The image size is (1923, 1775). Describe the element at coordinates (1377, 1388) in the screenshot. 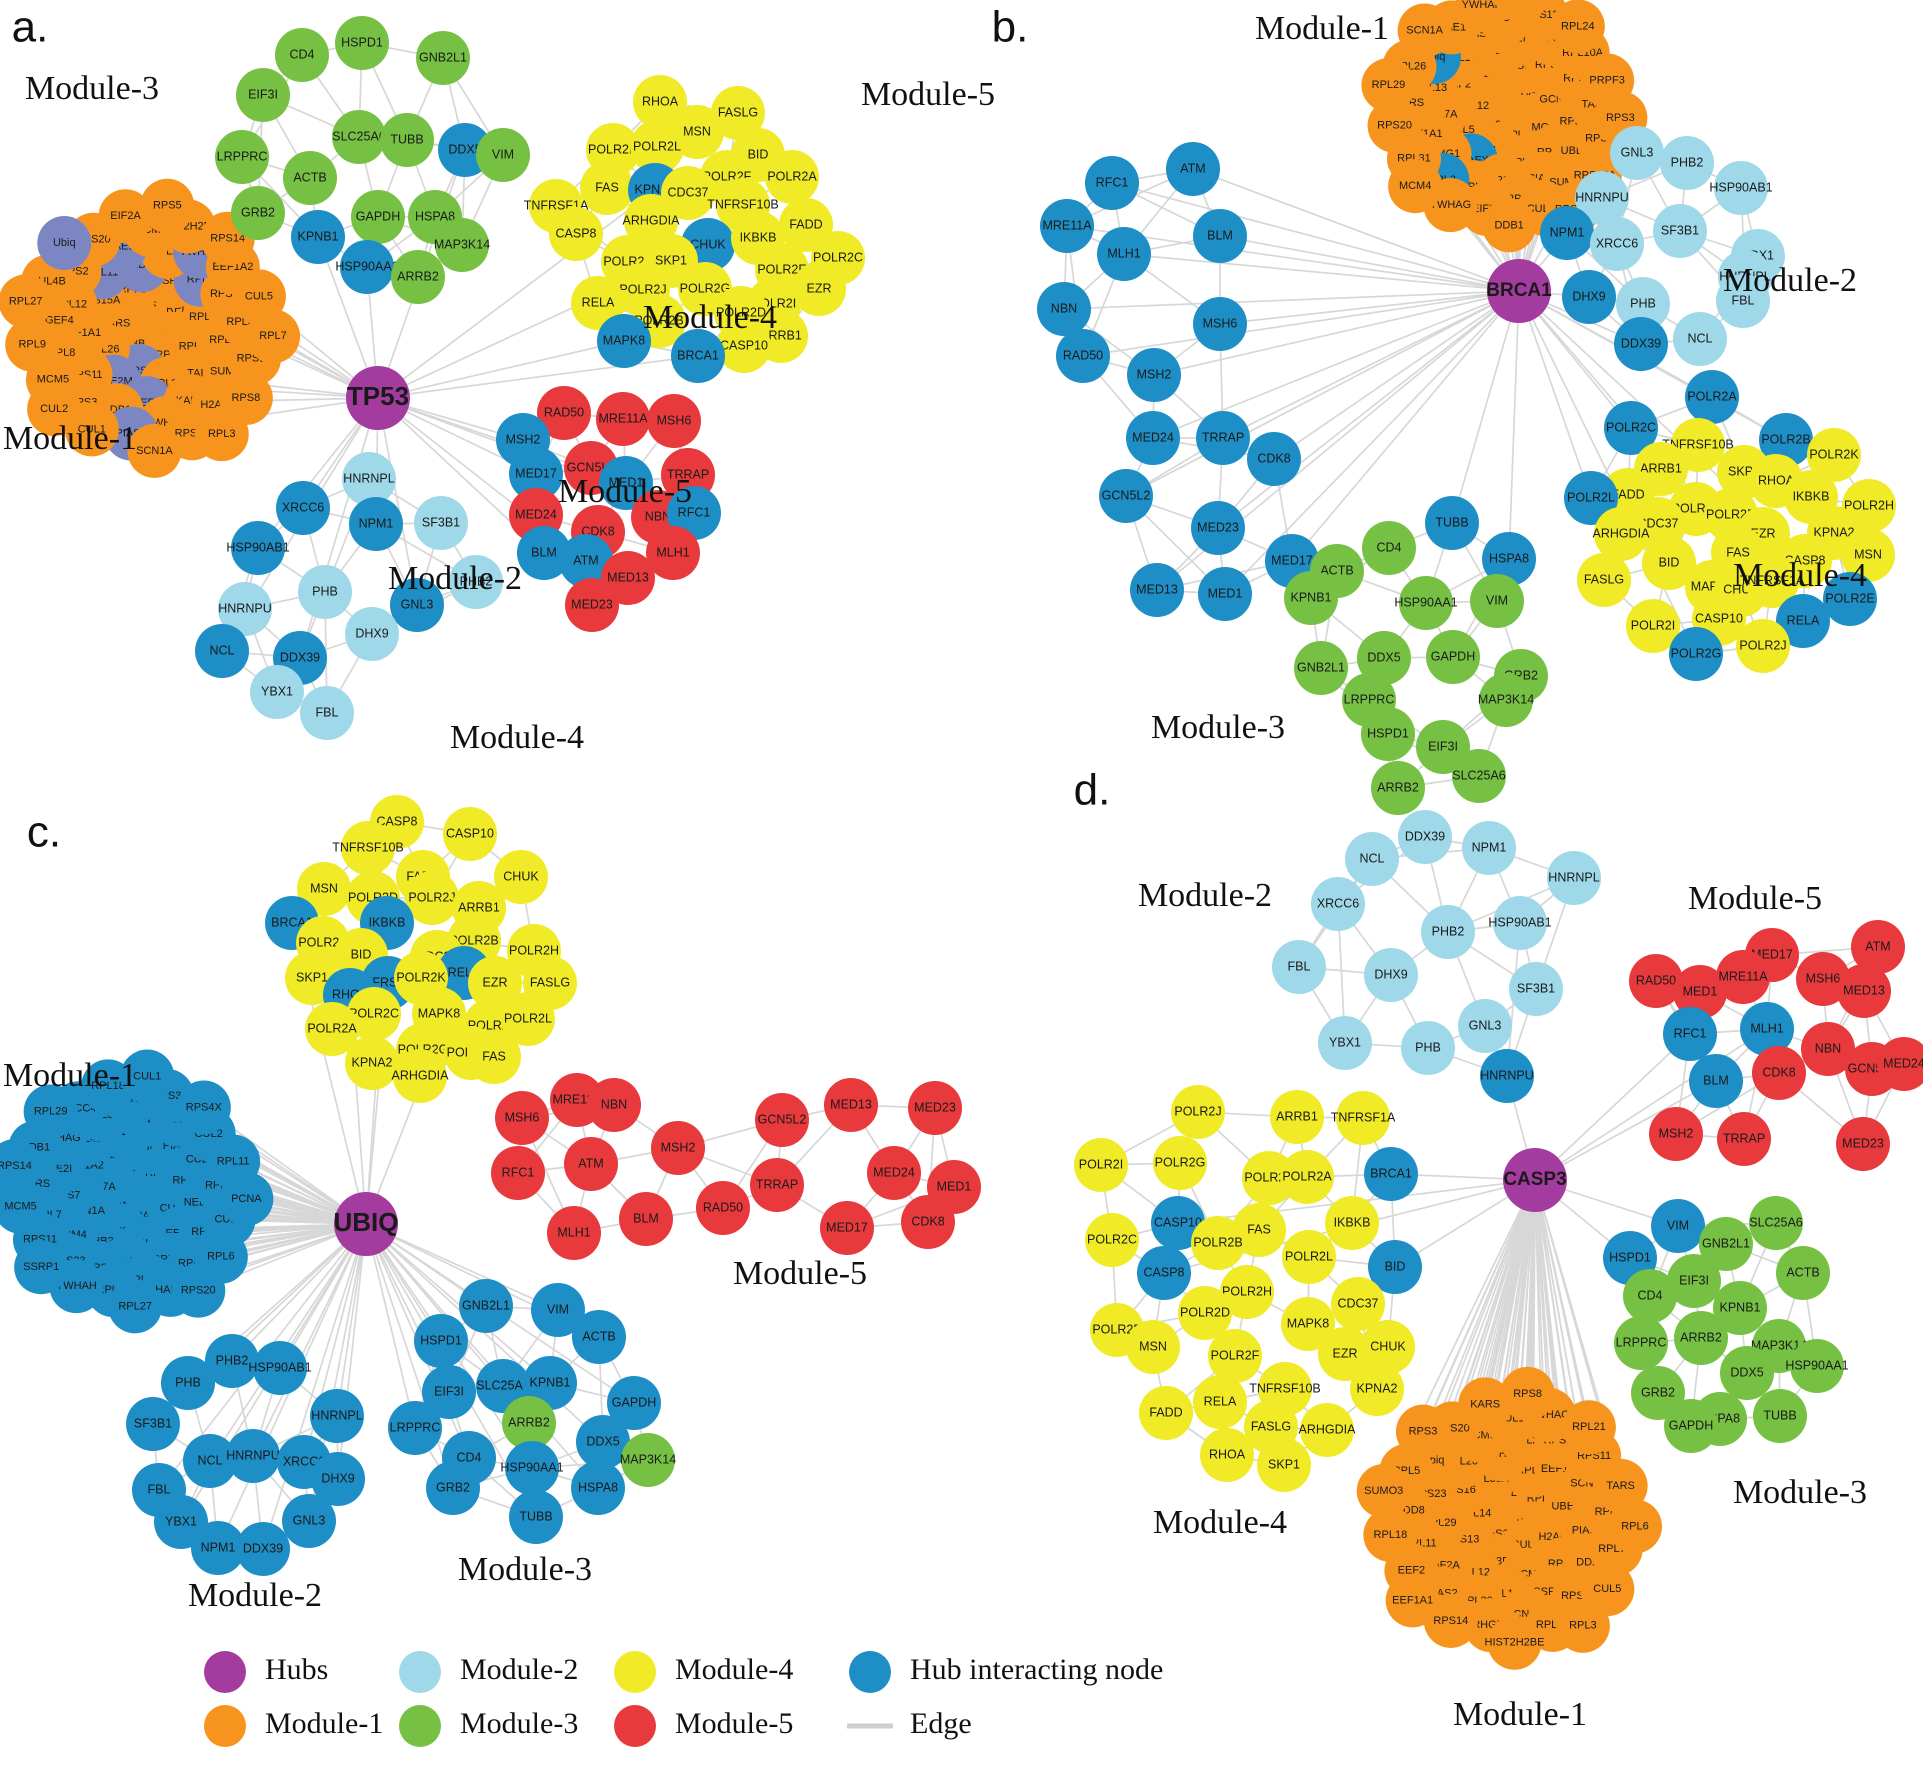

I see `node-label: KPNA2` at that location.